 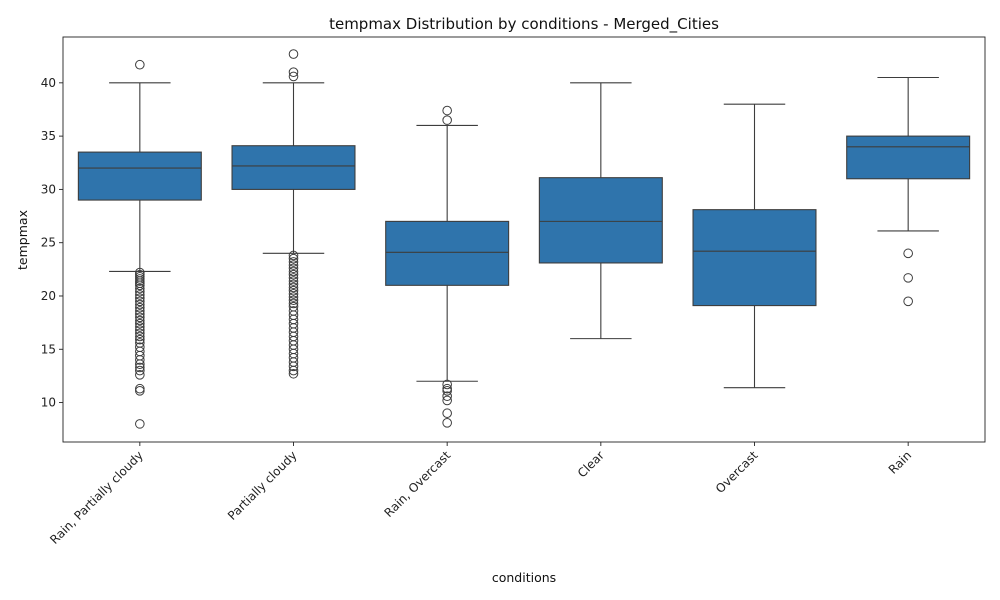 What do you see at coordinates (22, 240) in the screenshot?
I see `y-axis-label: tempmax` at bounding box center [22, 240].